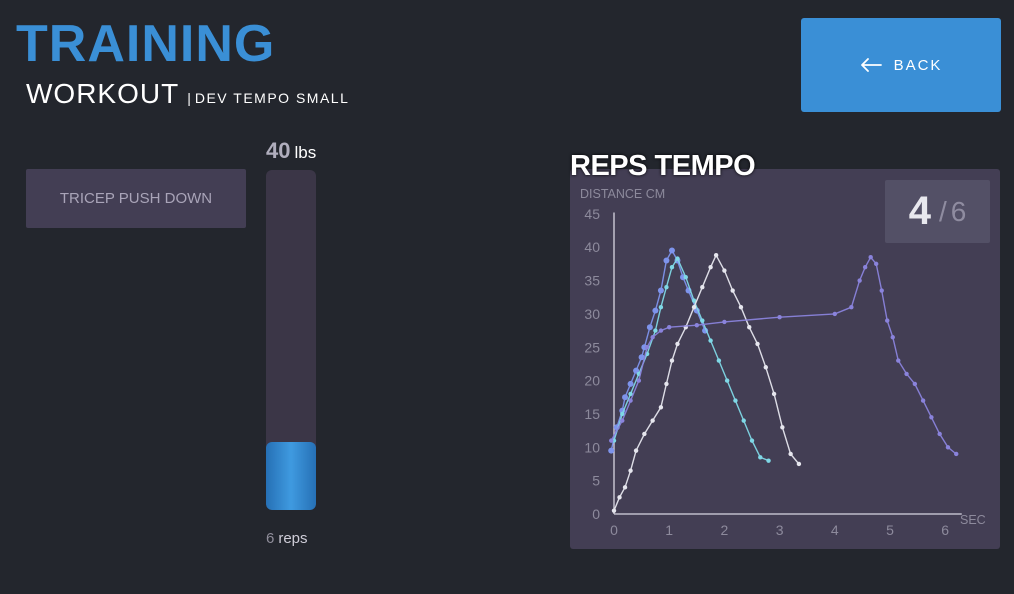 Image resolution: width=1014 pixels, height=594 pixels. I want to click on rep-counter: 4 / 6, so click(937, 211).